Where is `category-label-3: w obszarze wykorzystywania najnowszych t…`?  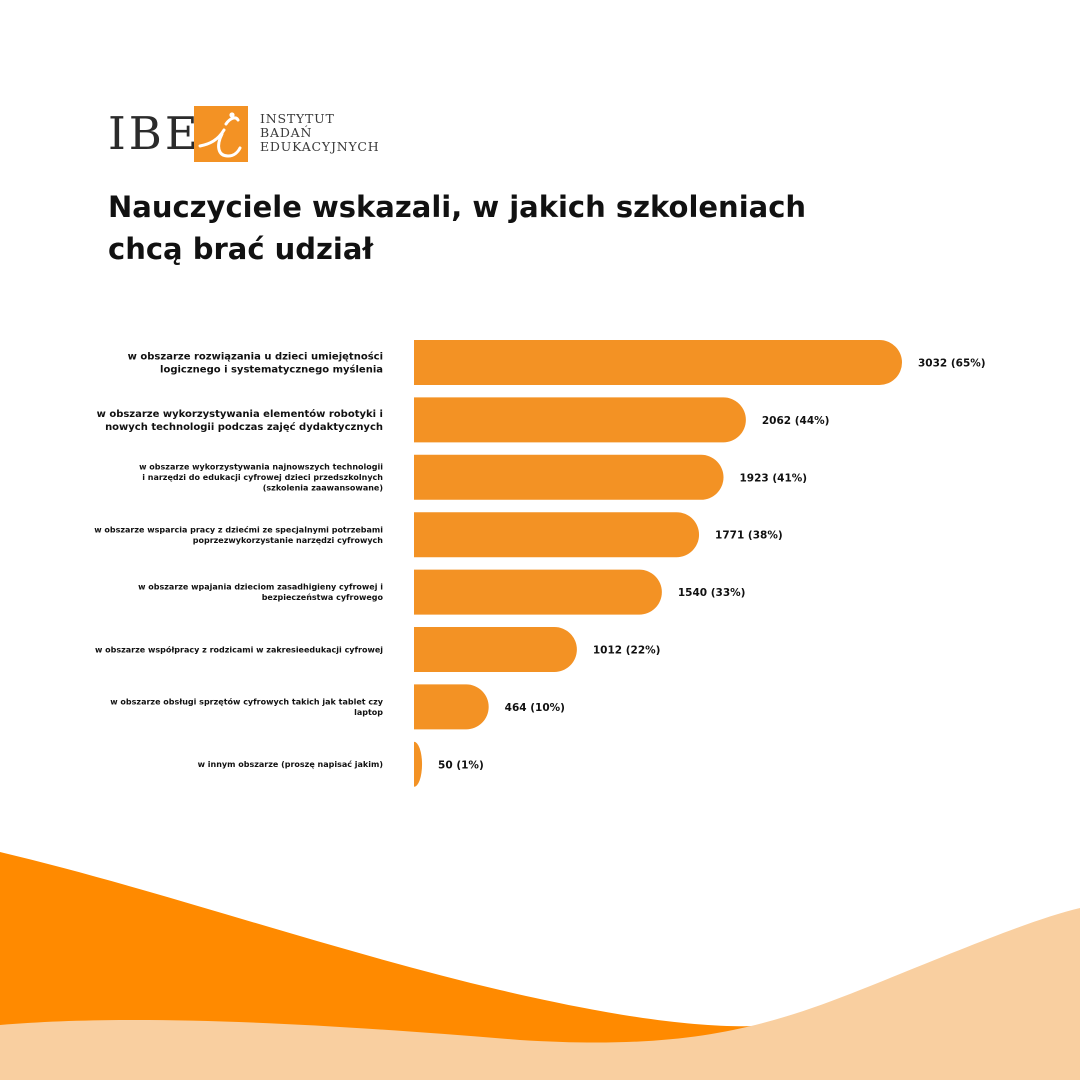 category-label-3: w obszarze wykorzystywania najnowszych t… is located at coordinates (261, 478).